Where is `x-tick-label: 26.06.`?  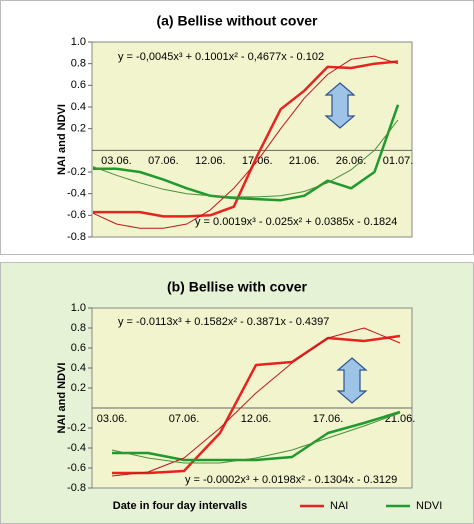 x-tick-label: 26.06. is located at coordinates (351, 161).